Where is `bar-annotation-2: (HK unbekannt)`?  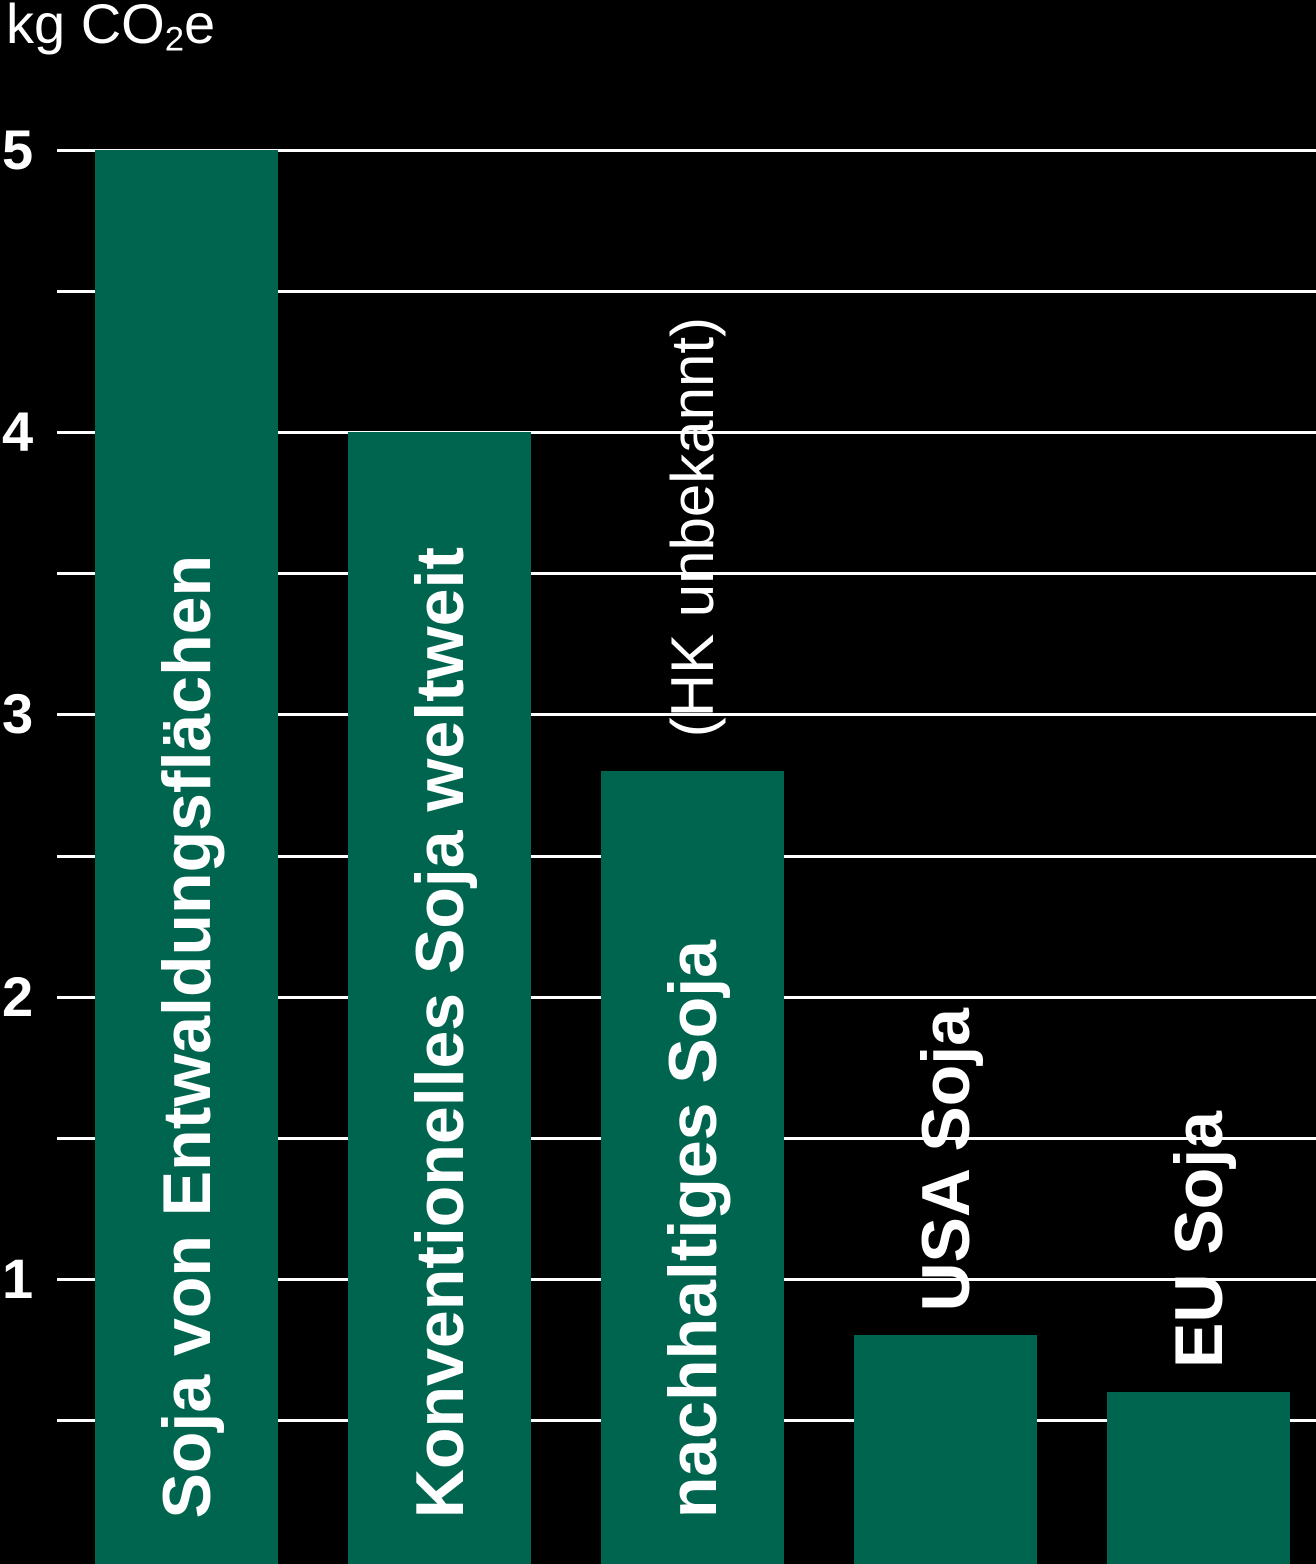
bar-annotation-2: (HK unbekannt) is located at coordinates (692, 526).